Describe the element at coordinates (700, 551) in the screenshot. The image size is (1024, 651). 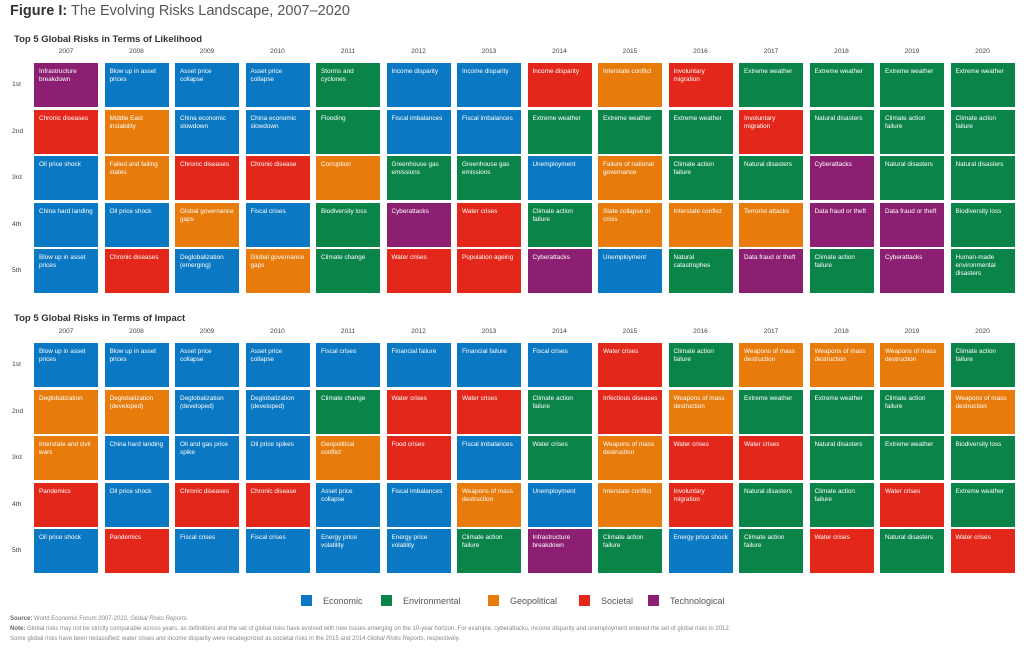
I see `risk-cell: Energy price shock` at that location.